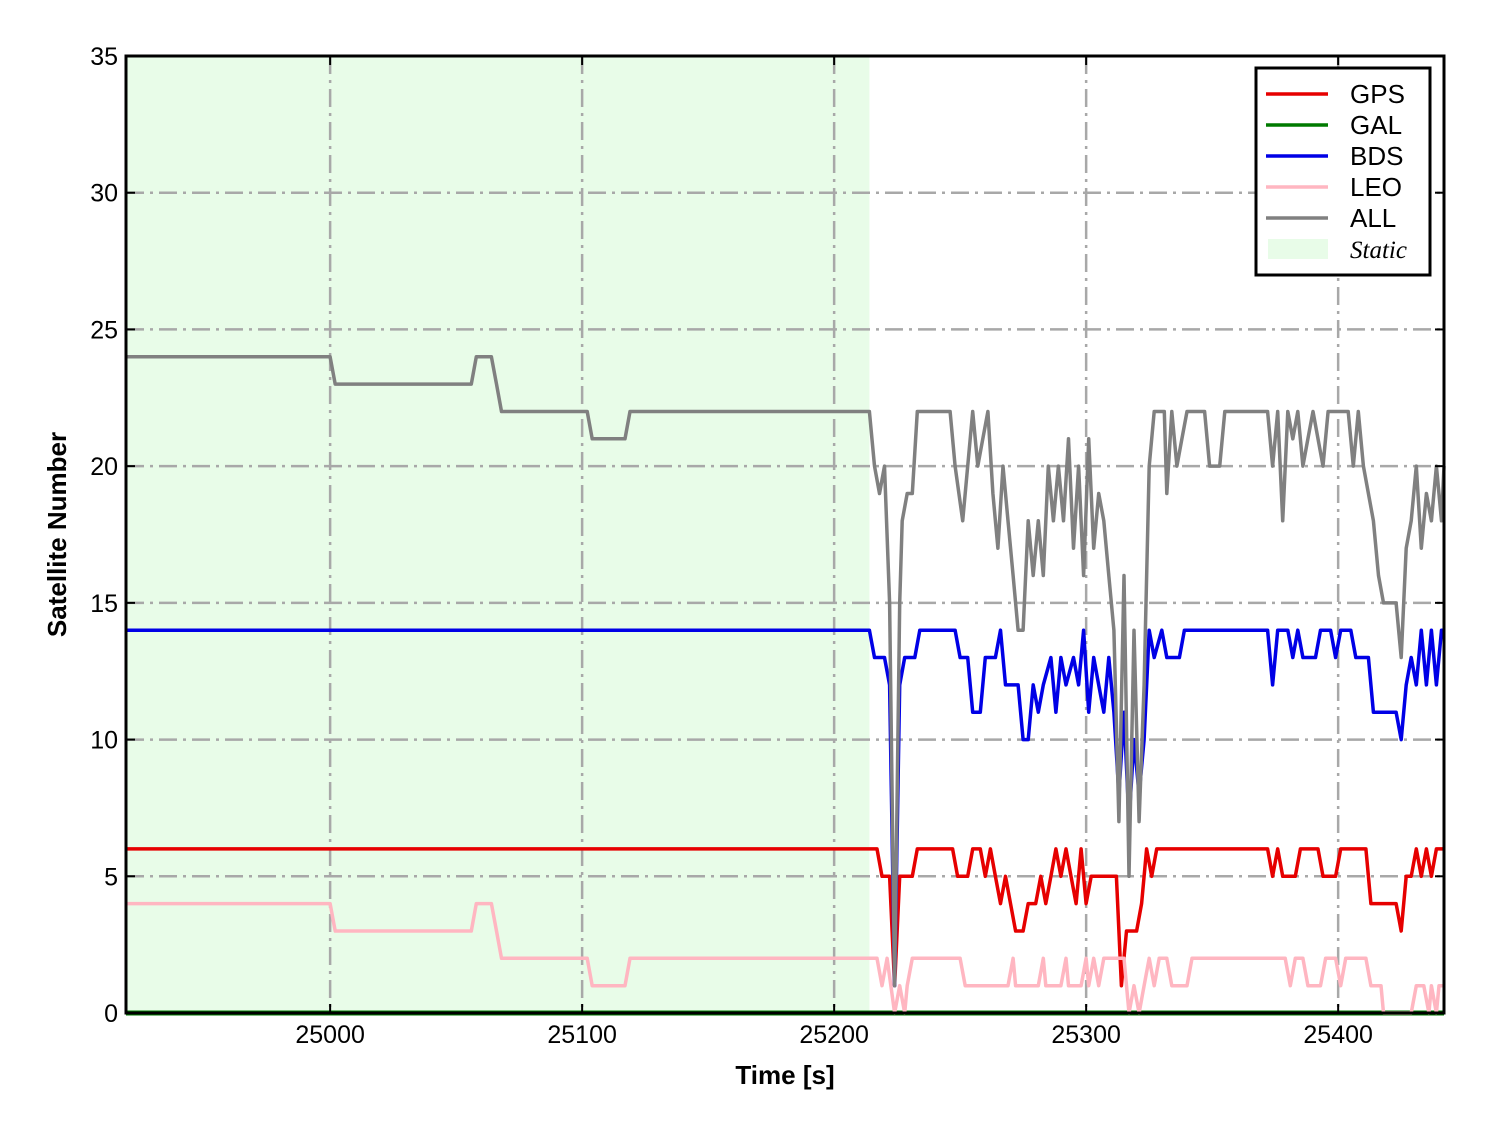  Describe the element at coordinates (1376, 156) in the screenshot. I see `legend-label-bds: BDS` at that location.